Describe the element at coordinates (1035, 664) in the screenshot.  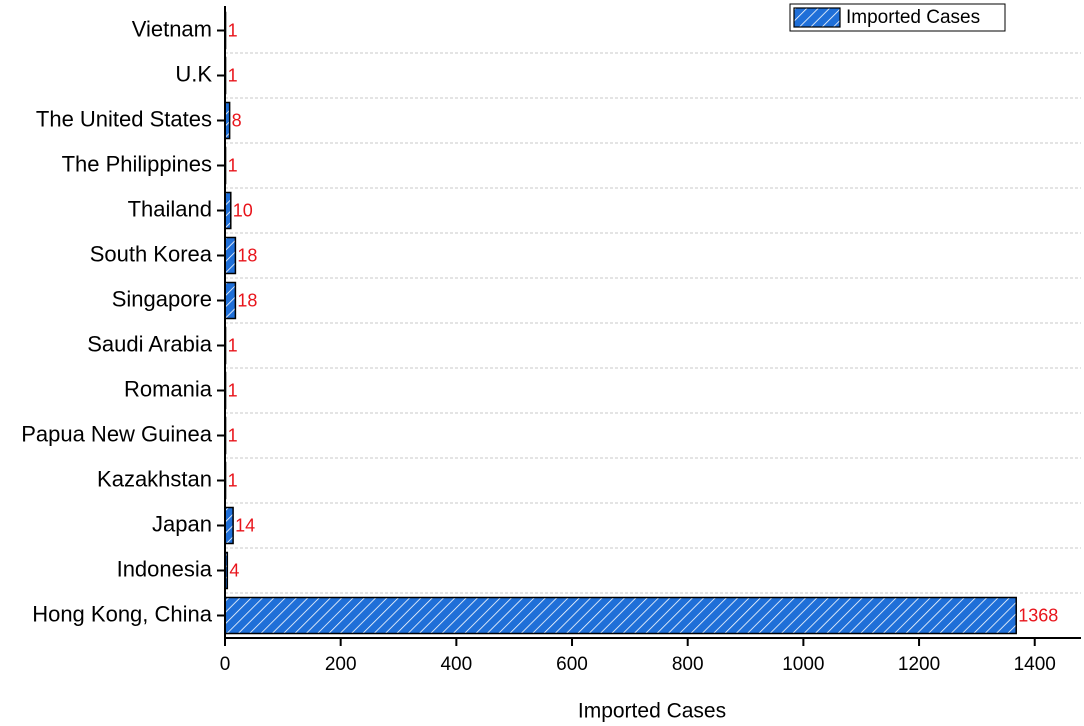
I see `x-tick-label: 1400` at that location.